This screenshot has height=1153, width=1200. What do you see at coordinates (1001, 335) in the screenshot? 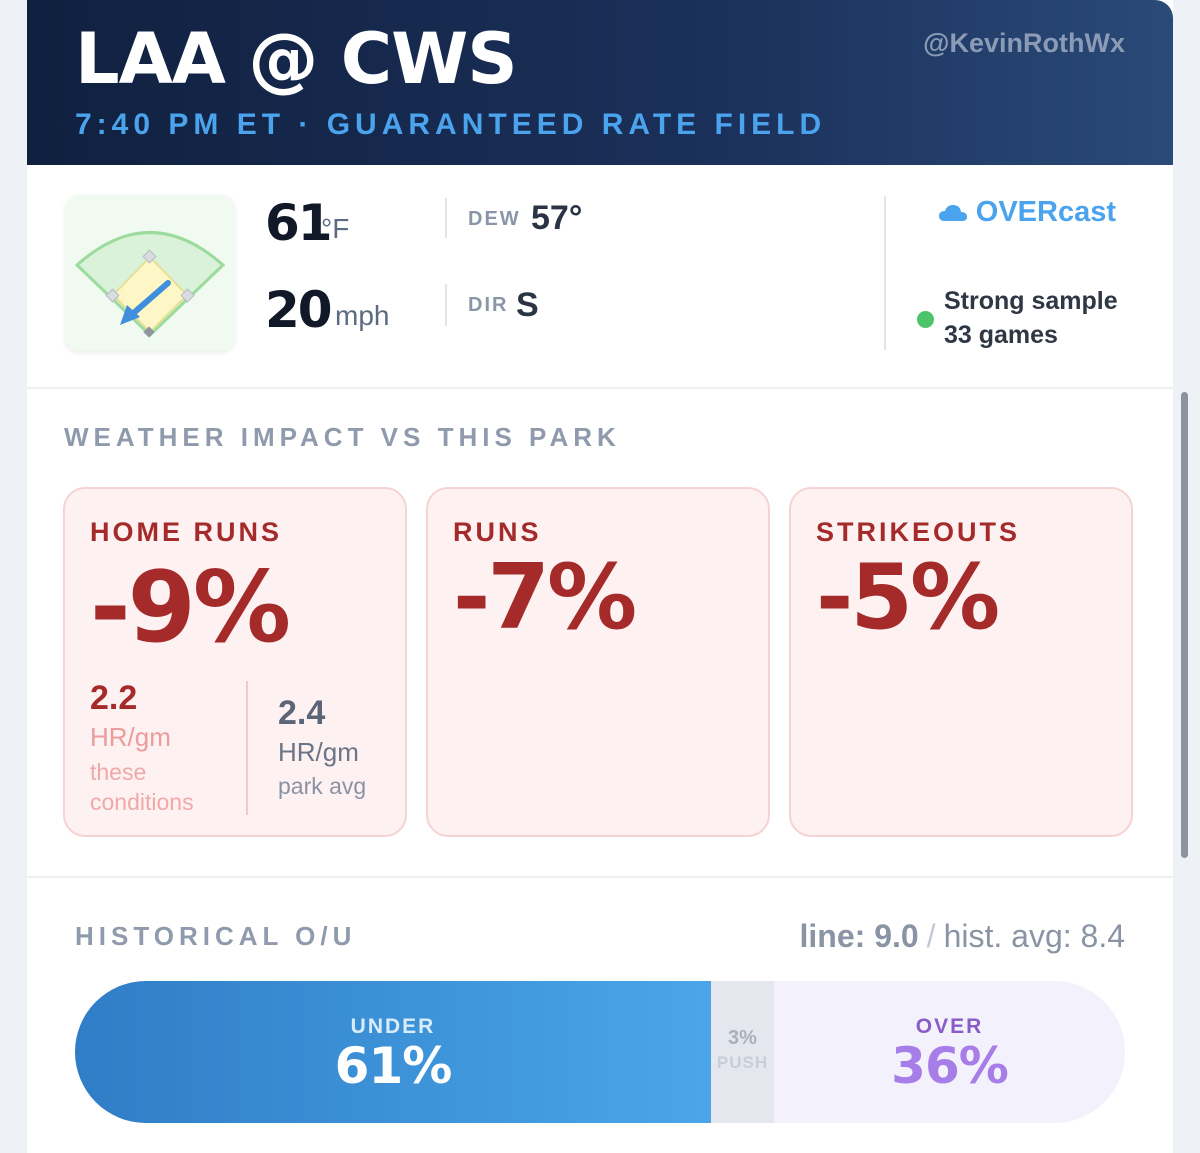
I see `sample-games: 33 games` at bounding box center [1001, 335].